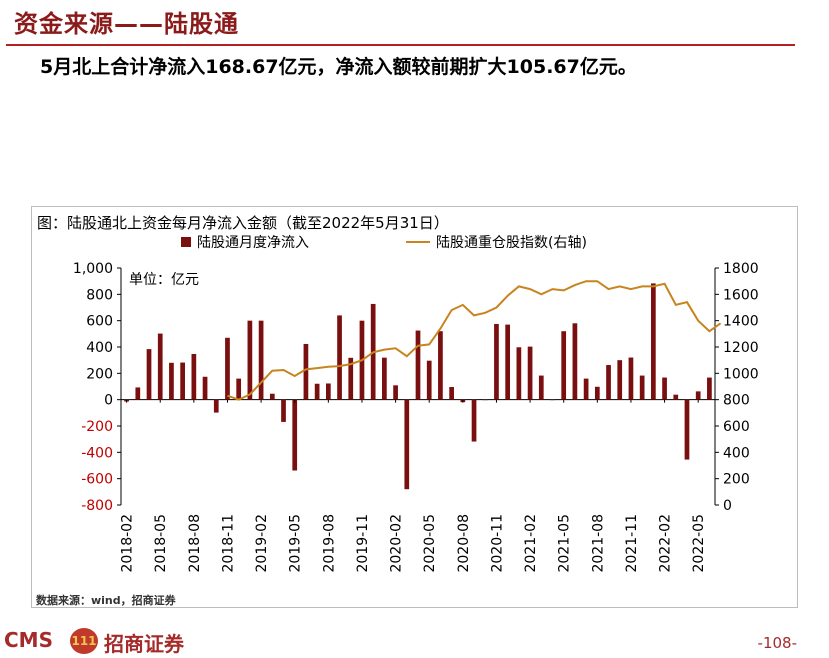 The width and height of the screenshot is (829, 658). I want to click on logo-text: CMS, so click(28, 640).